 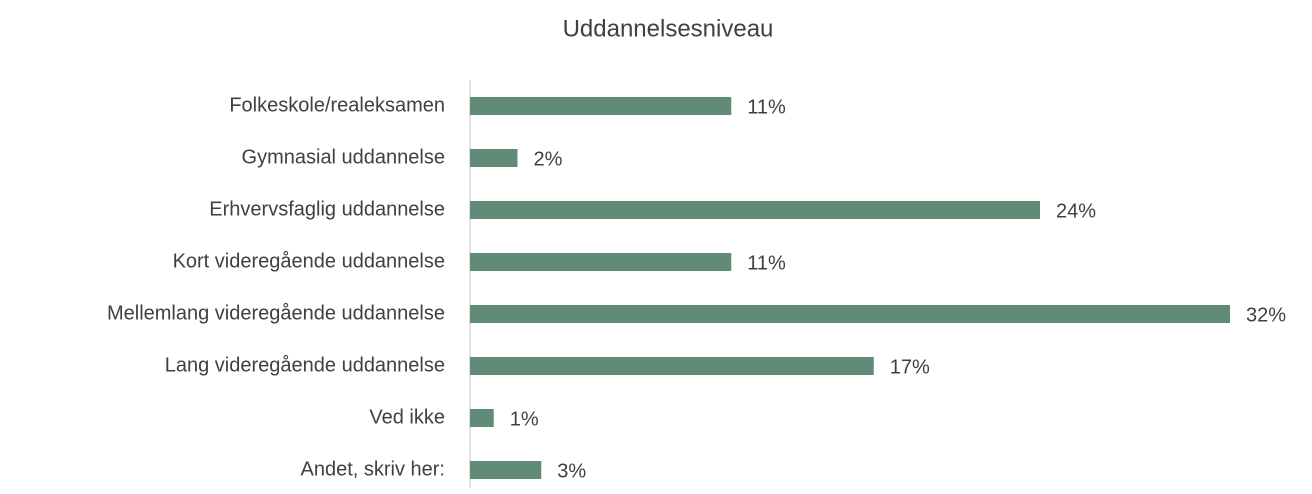 What do you see at coordinates (1076, 211) in the screenshot?
I see `data-label: 24%` at bounding box center [1076, 211].